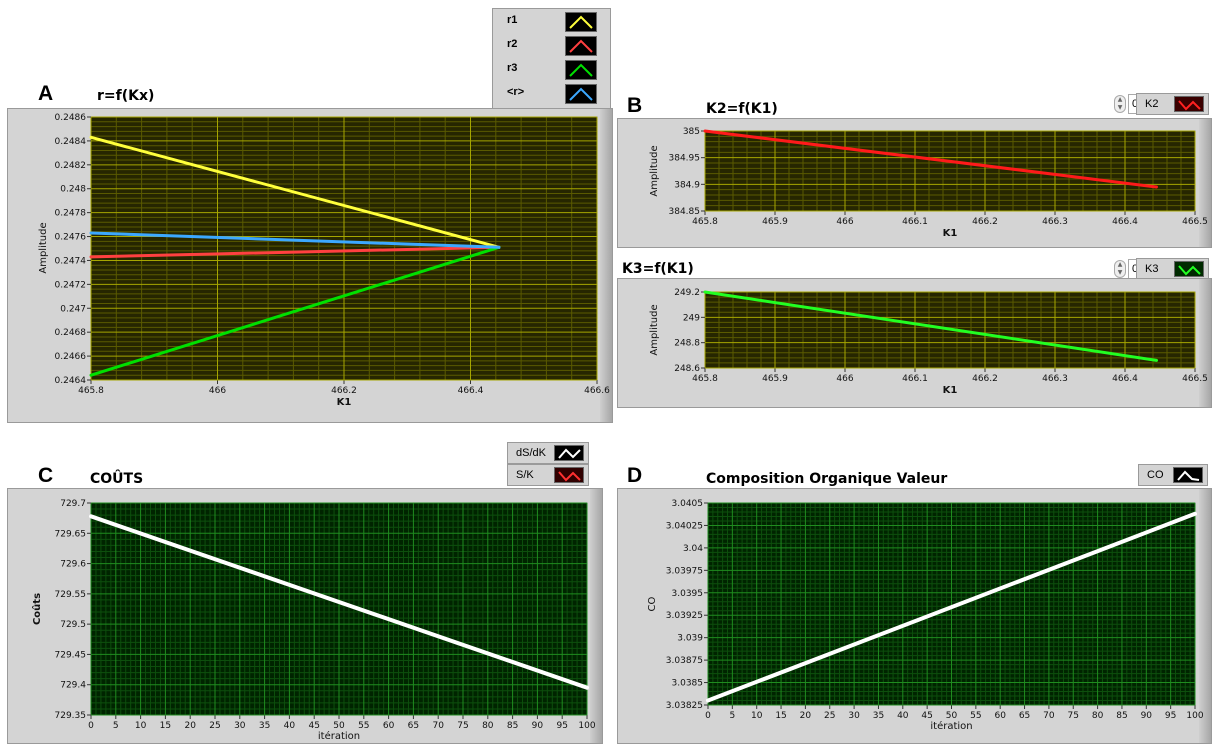 The height and width of the screenshot is (744, 1214). I want to click on legend-label: dS/dK, so click(531, 453).